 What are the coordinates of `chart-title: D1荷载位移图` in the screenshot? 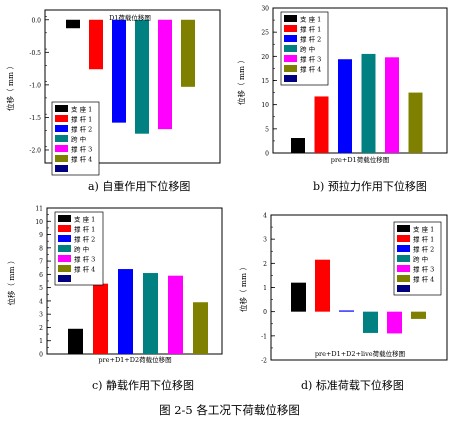 It's located at (130, 17).